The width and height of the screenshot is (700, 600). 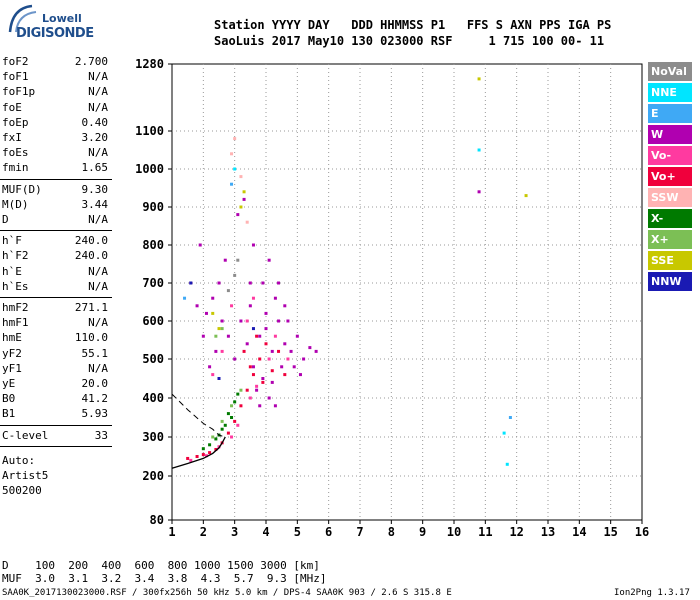 I want to click on param-row-fof2: foF2 2.700, so click(x=56, y=62).